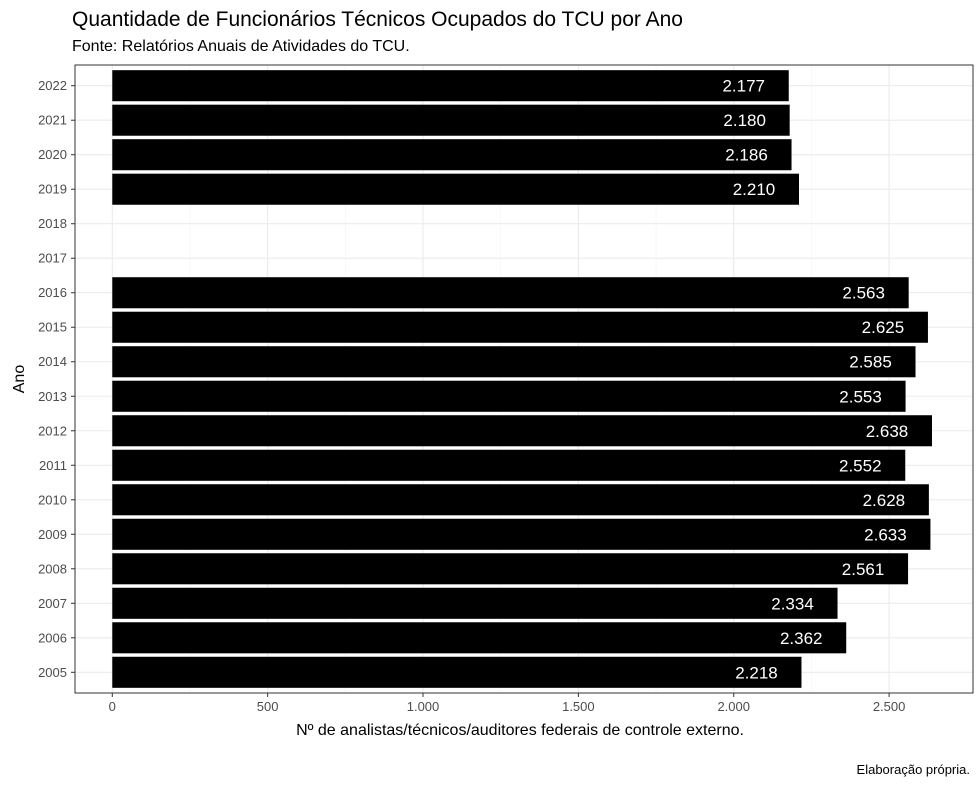  What do you see at coordinates (860, 465) in the screenshot?
I see `bar-value-label: 2.552` at bounding box center [860, 465].